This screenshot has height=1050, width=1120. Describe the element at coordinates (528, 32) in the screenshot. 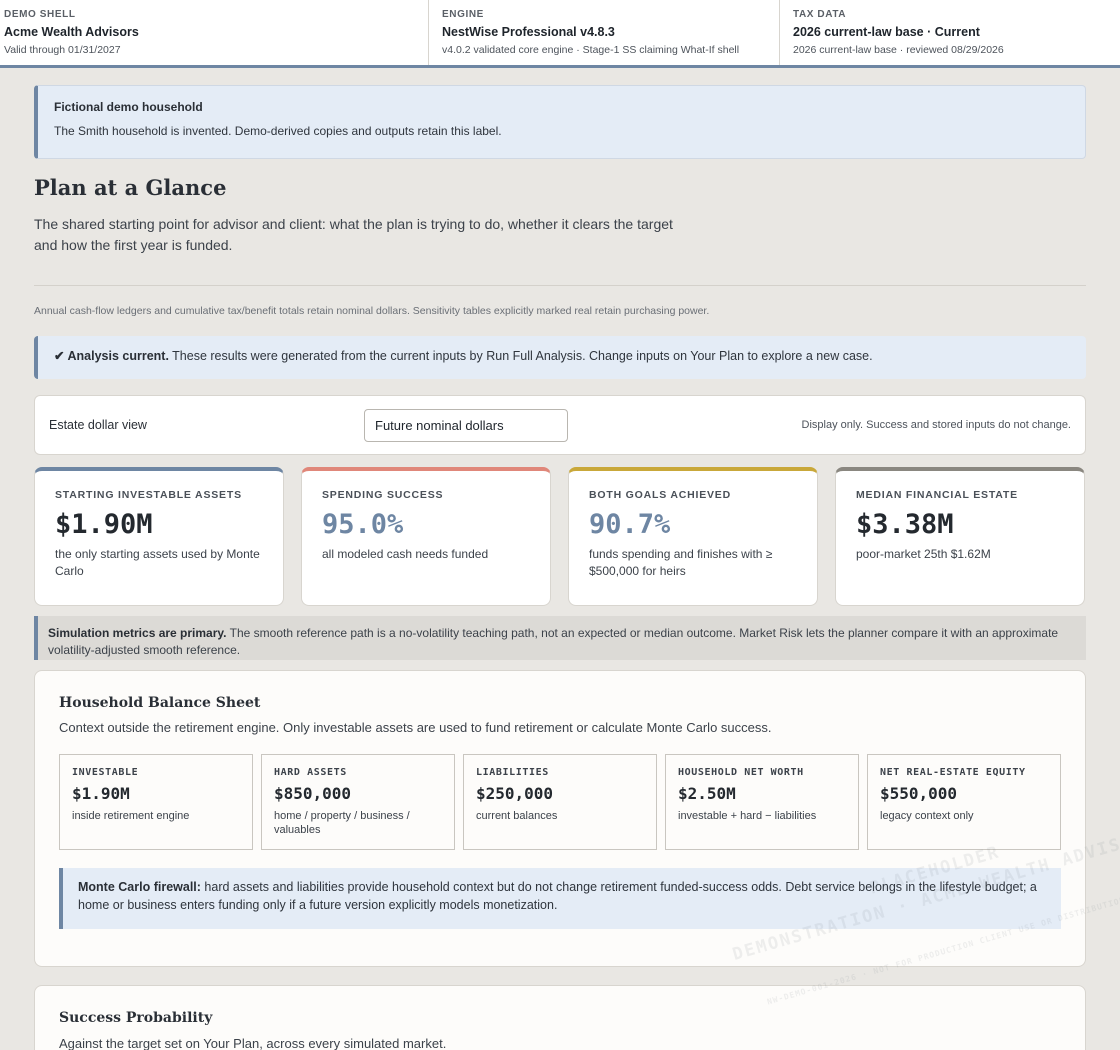

I see `header-value: NestWise Professional v4.8.3` at that location.